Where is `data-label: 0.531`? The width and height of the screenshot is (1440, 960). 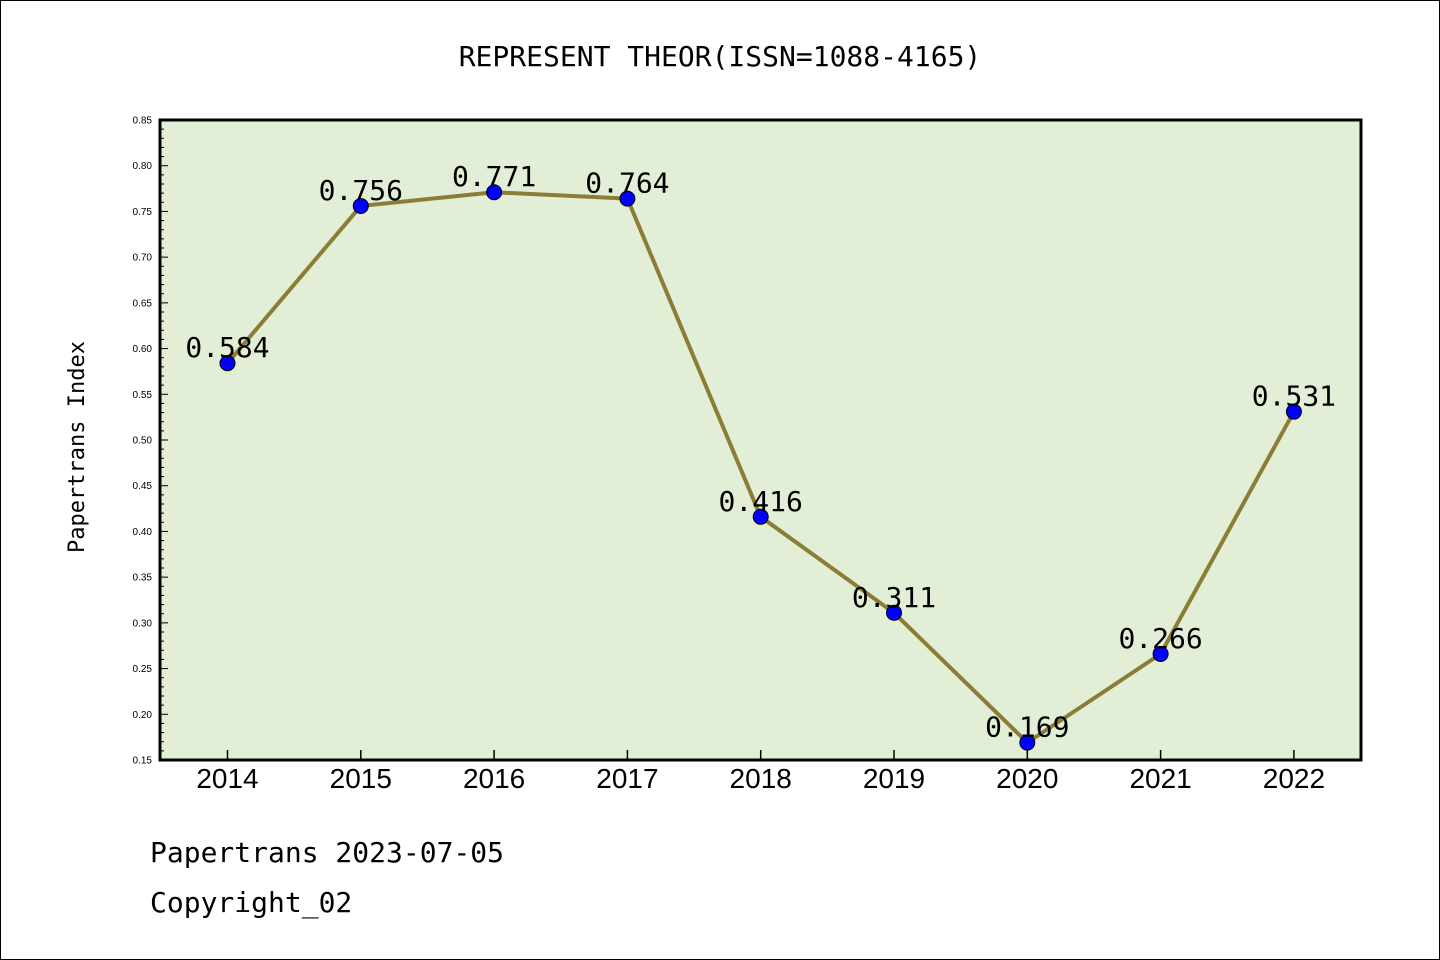 data-label: 0.531 is located at coordinates (1294, 396).